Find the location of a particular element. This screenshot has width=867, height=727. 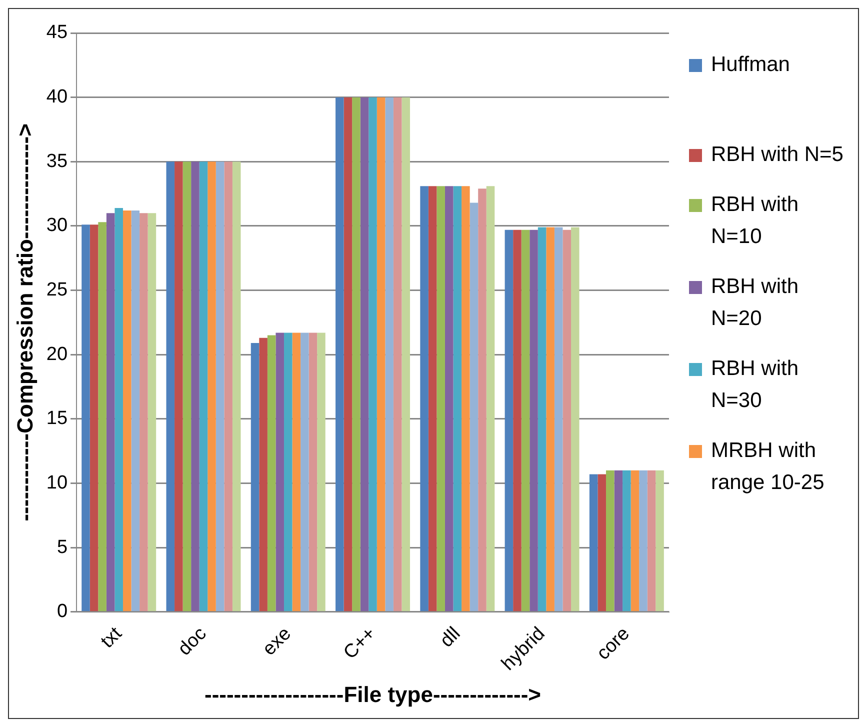

y-tick-label: 40 is located at coordinates (57, 97).